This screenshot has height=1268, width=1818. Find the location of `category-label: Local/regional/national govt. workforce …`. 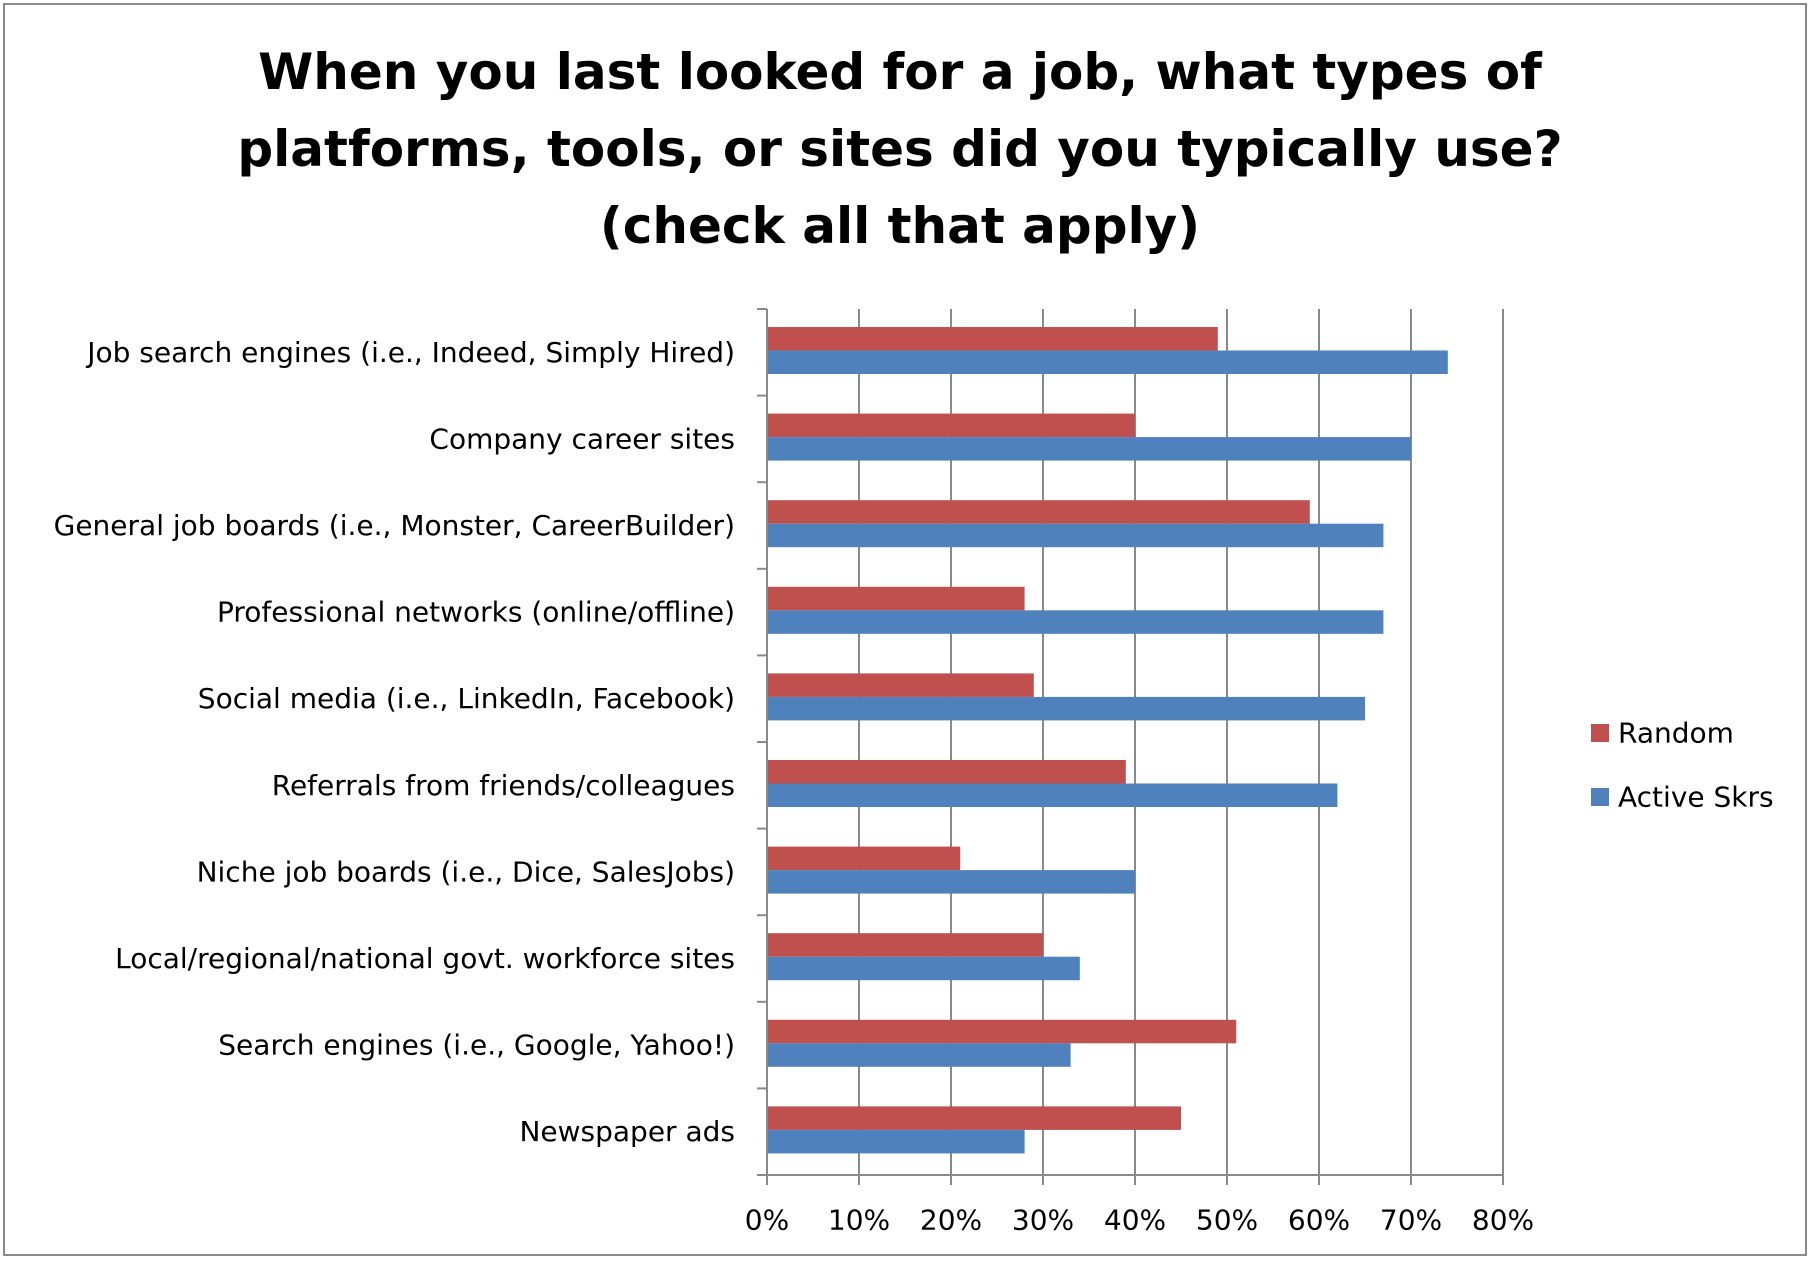

category-label: Local/regional/national govt. workforce … is located at coordinates (425, 958).